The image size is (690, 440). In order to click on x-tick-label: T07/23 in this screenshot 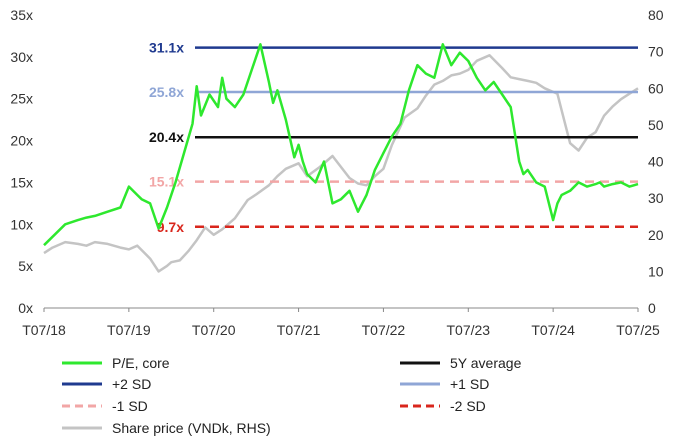, I will do `click(468, 330)`.